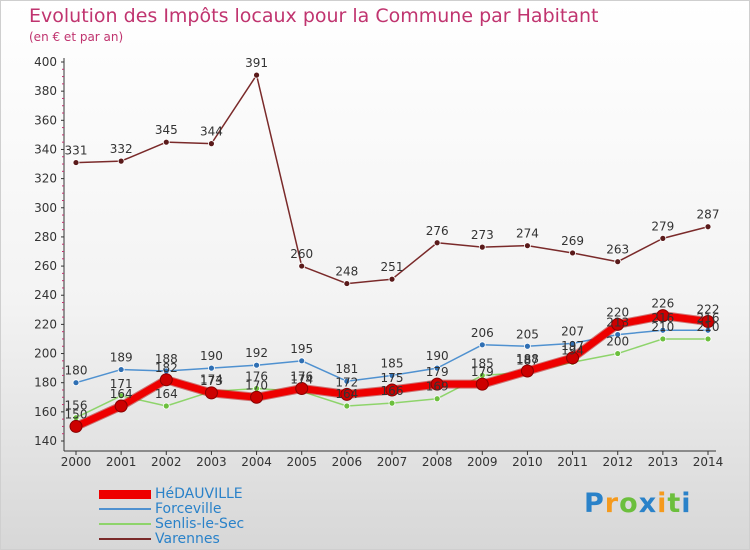 The image size is (750, 550). Describe the element at coordinates (76, 371) in the screenshot. I see `data-label: 180` at that location.